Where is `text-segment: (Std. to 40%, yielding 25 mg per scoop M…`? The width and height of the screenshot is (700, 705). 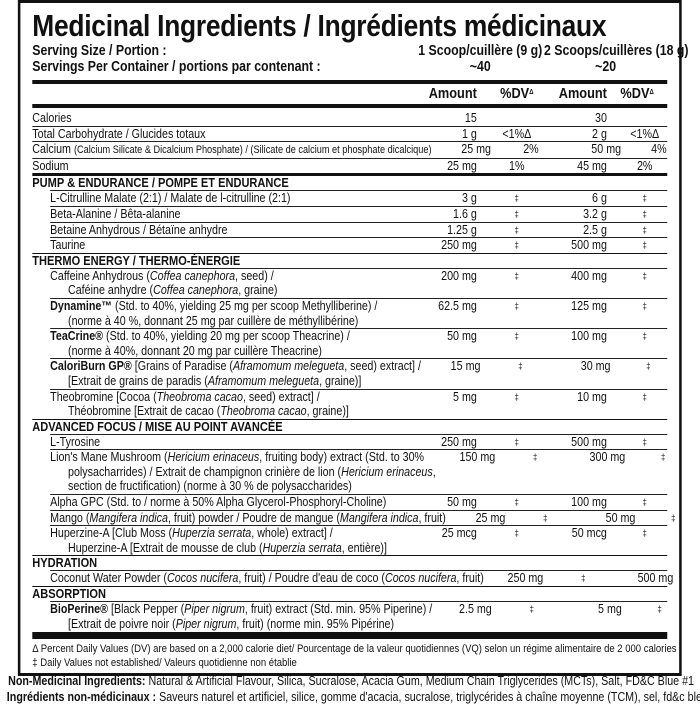 text-segment: (Std. to 40%, yielding 25 mg per scoop M… is located at coordinates (245, 305).